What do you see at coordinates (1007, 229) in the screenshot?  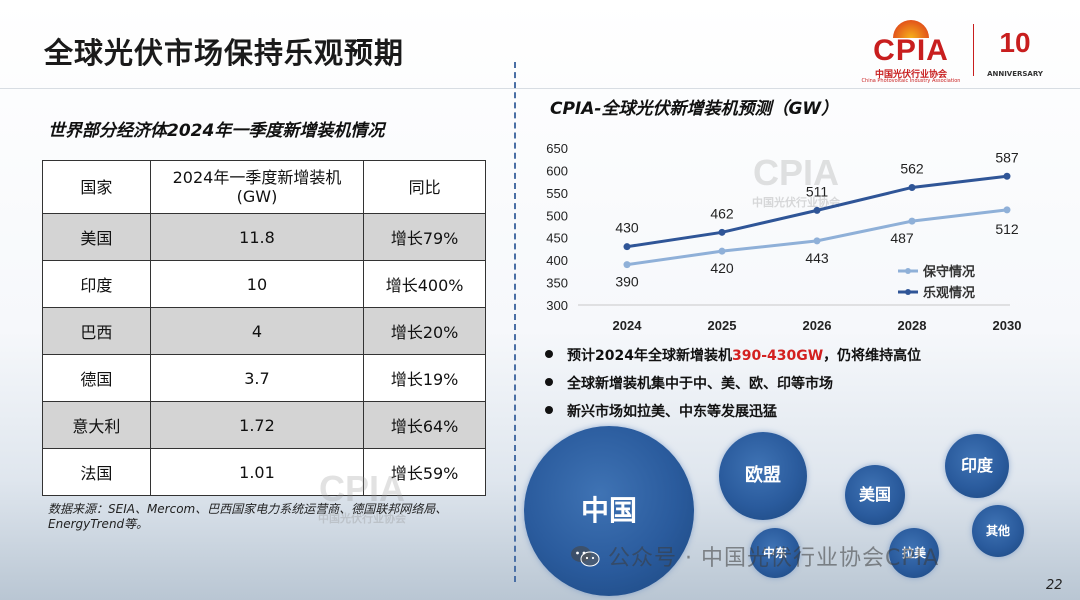 I see `data-label: 512` at bounding box center [1007, 229].